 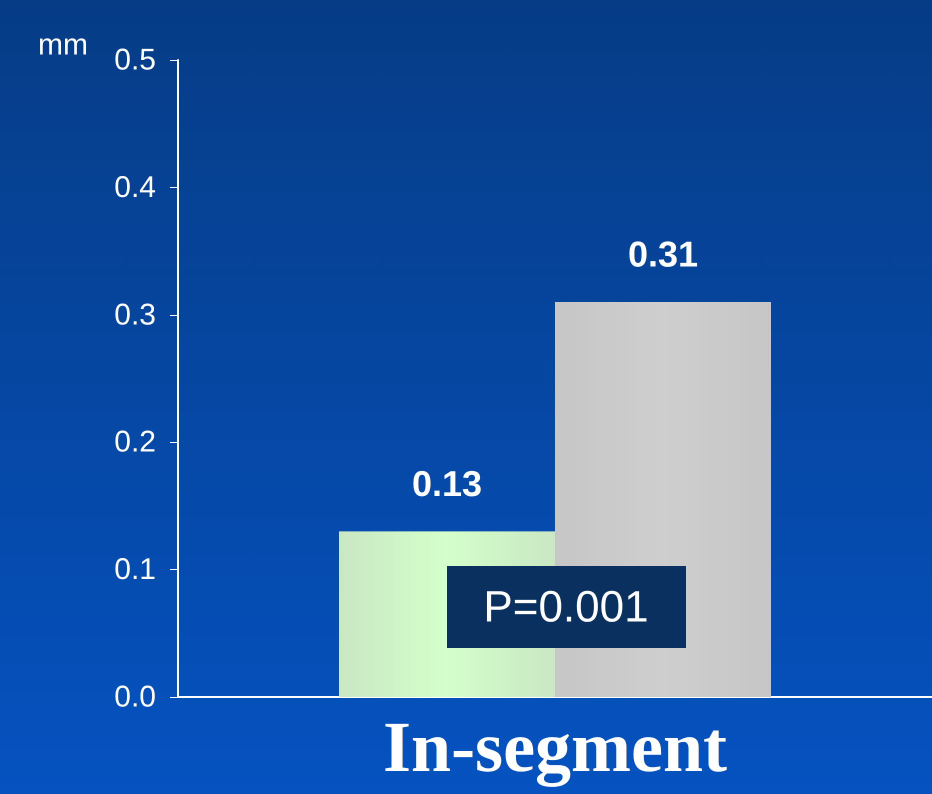 What do you see at coordinates (135, 569) in the screenshot?
I see `y-tick-label: 0.1` at bounding box center [135, 569].